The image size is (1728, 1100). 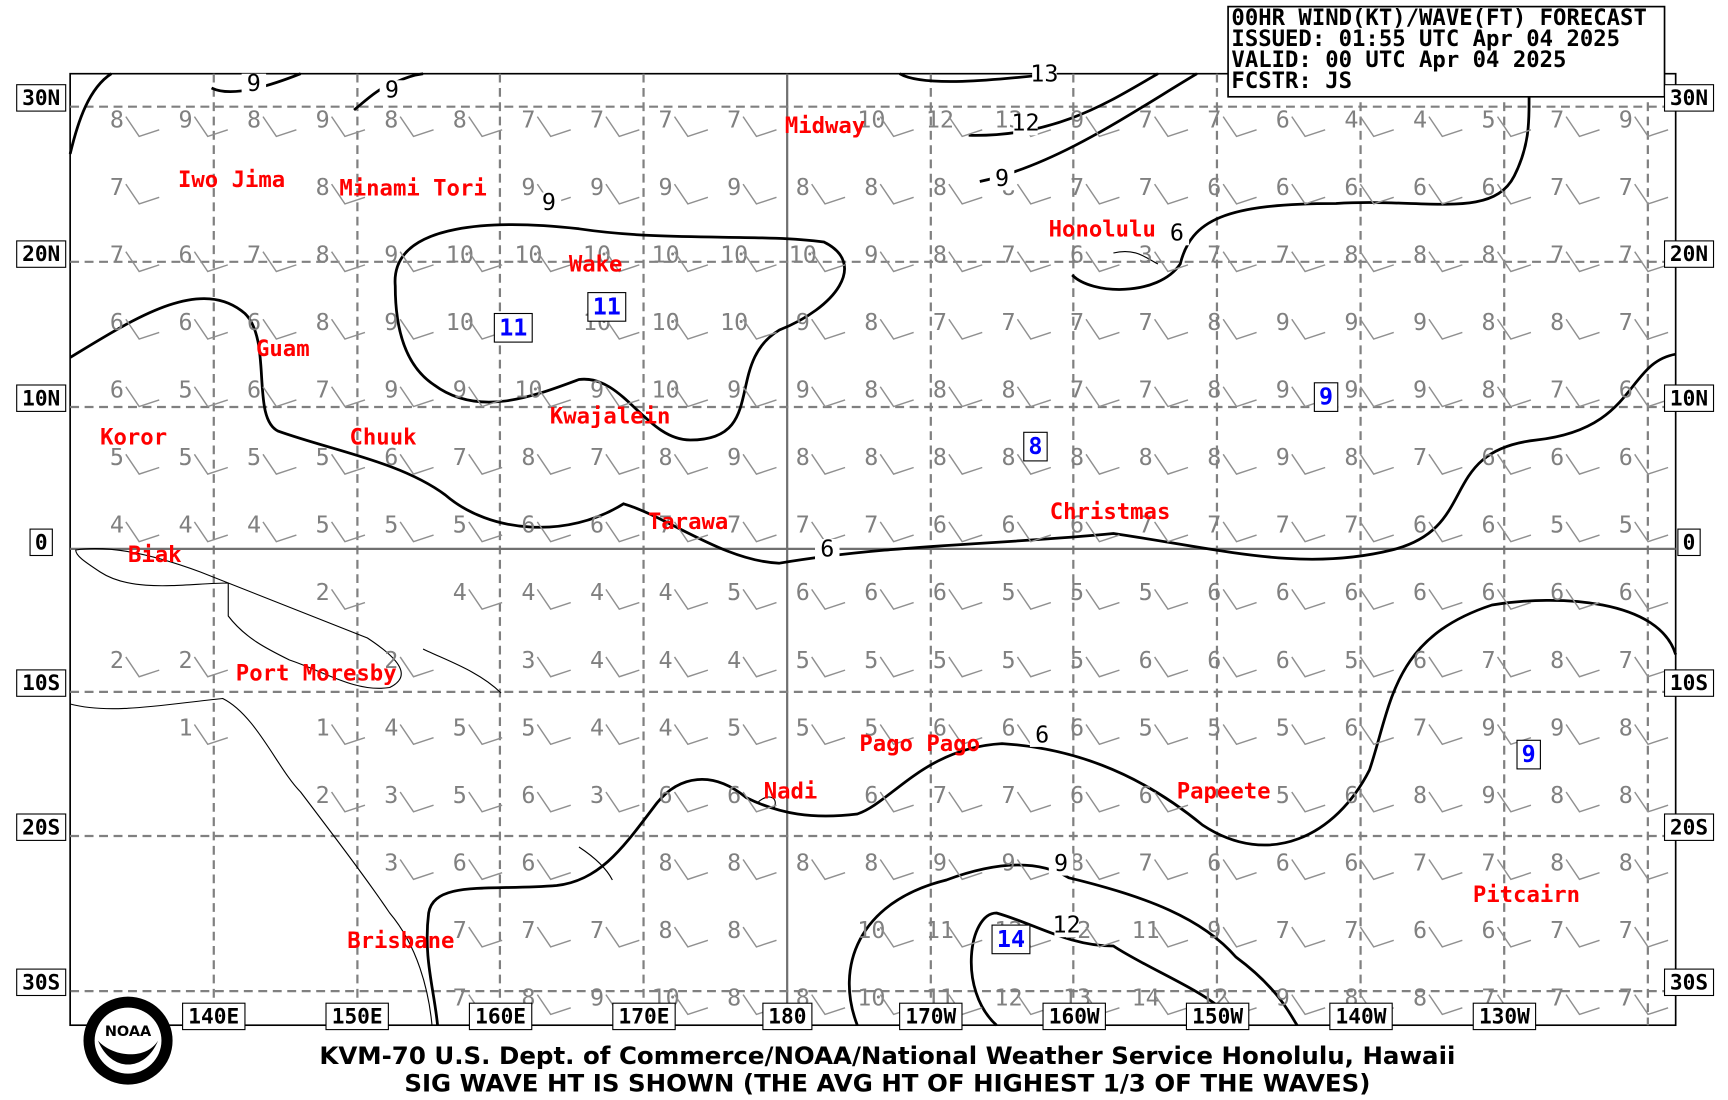 I want to click on latitude-label: 30N, so click(x=1689, y=97).